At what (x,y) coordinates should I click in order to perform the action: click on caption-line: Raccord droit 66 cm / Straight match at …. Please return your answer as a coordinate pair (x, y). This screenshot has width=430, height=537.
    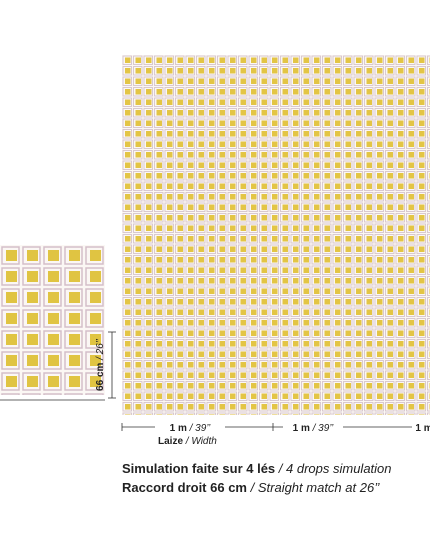
    Looking at the image, I should click on (251, 487).